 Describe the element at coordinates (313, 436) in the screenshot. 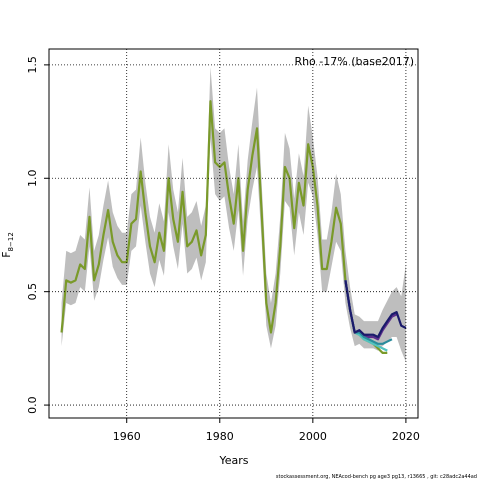

I see `x-tick-label: 2000` at that location.